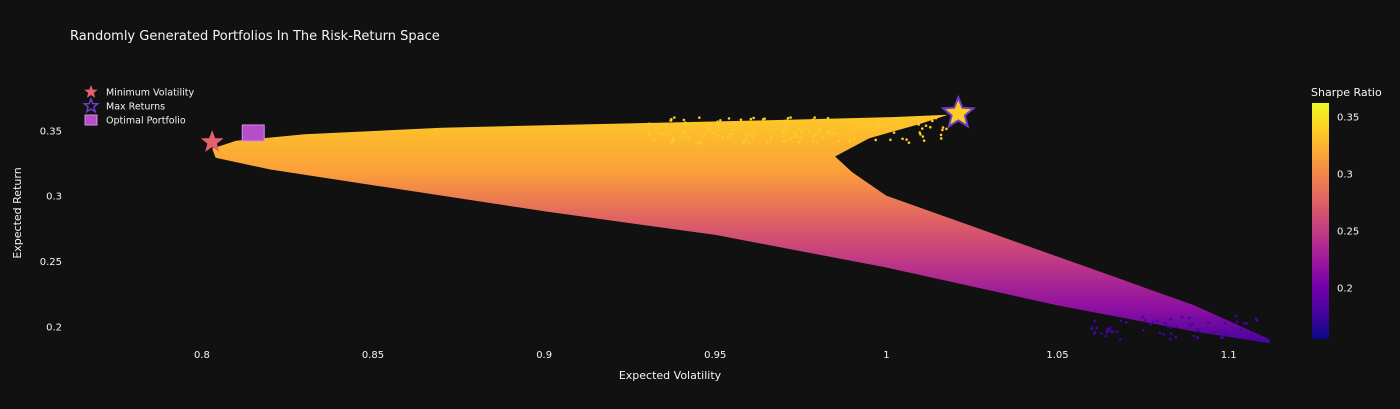  Describe the element at coordinates (202, 355) in the screenshot. I see `x-tick-label: 0.8` at that location.